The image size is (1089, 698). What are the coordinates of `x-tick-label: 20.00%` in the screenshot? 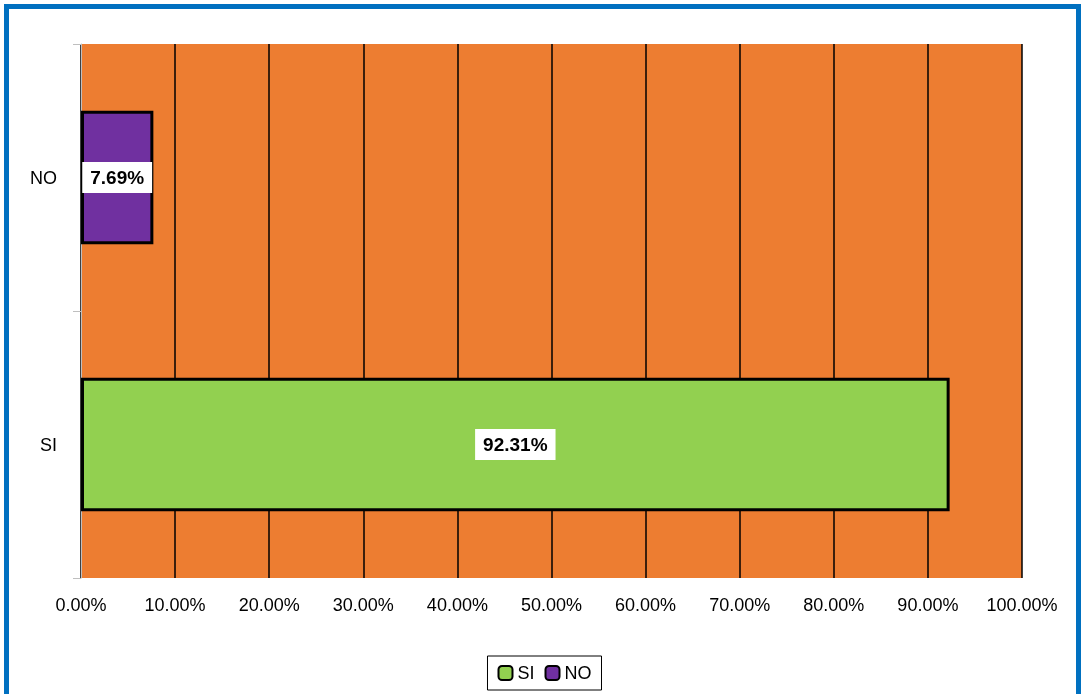 It's located at (269, 605).